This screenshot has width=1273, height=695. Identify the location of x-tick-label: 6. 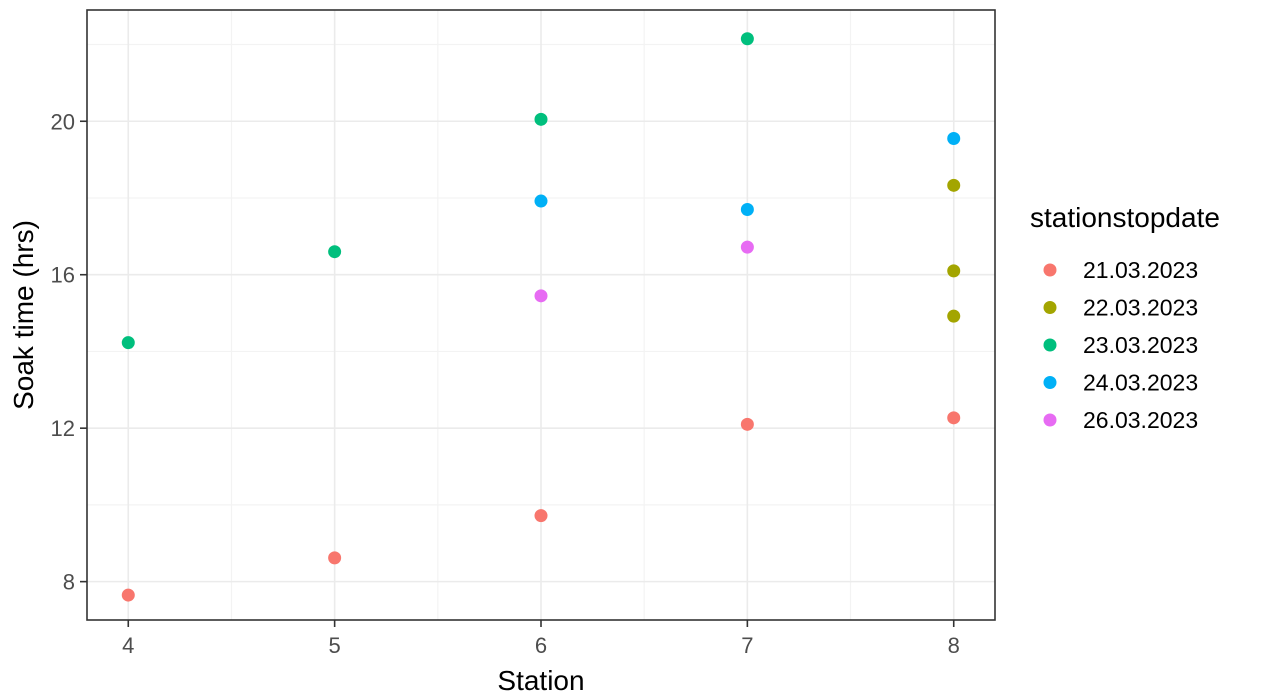
(541, 645).